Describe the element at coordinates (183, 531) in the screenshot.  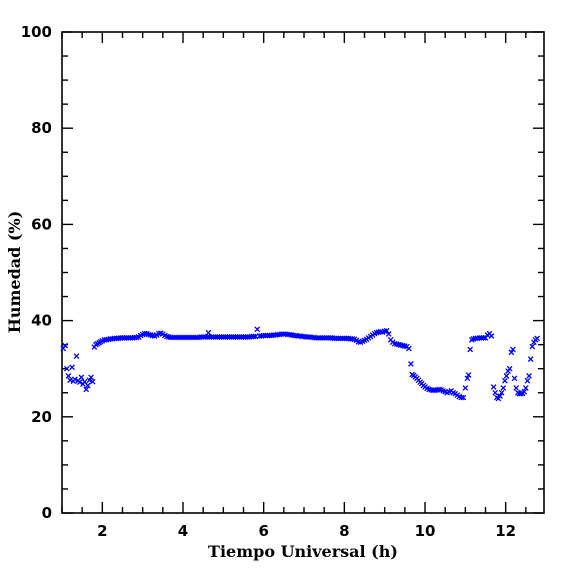
I see `x-tick-label: 4` at that location.